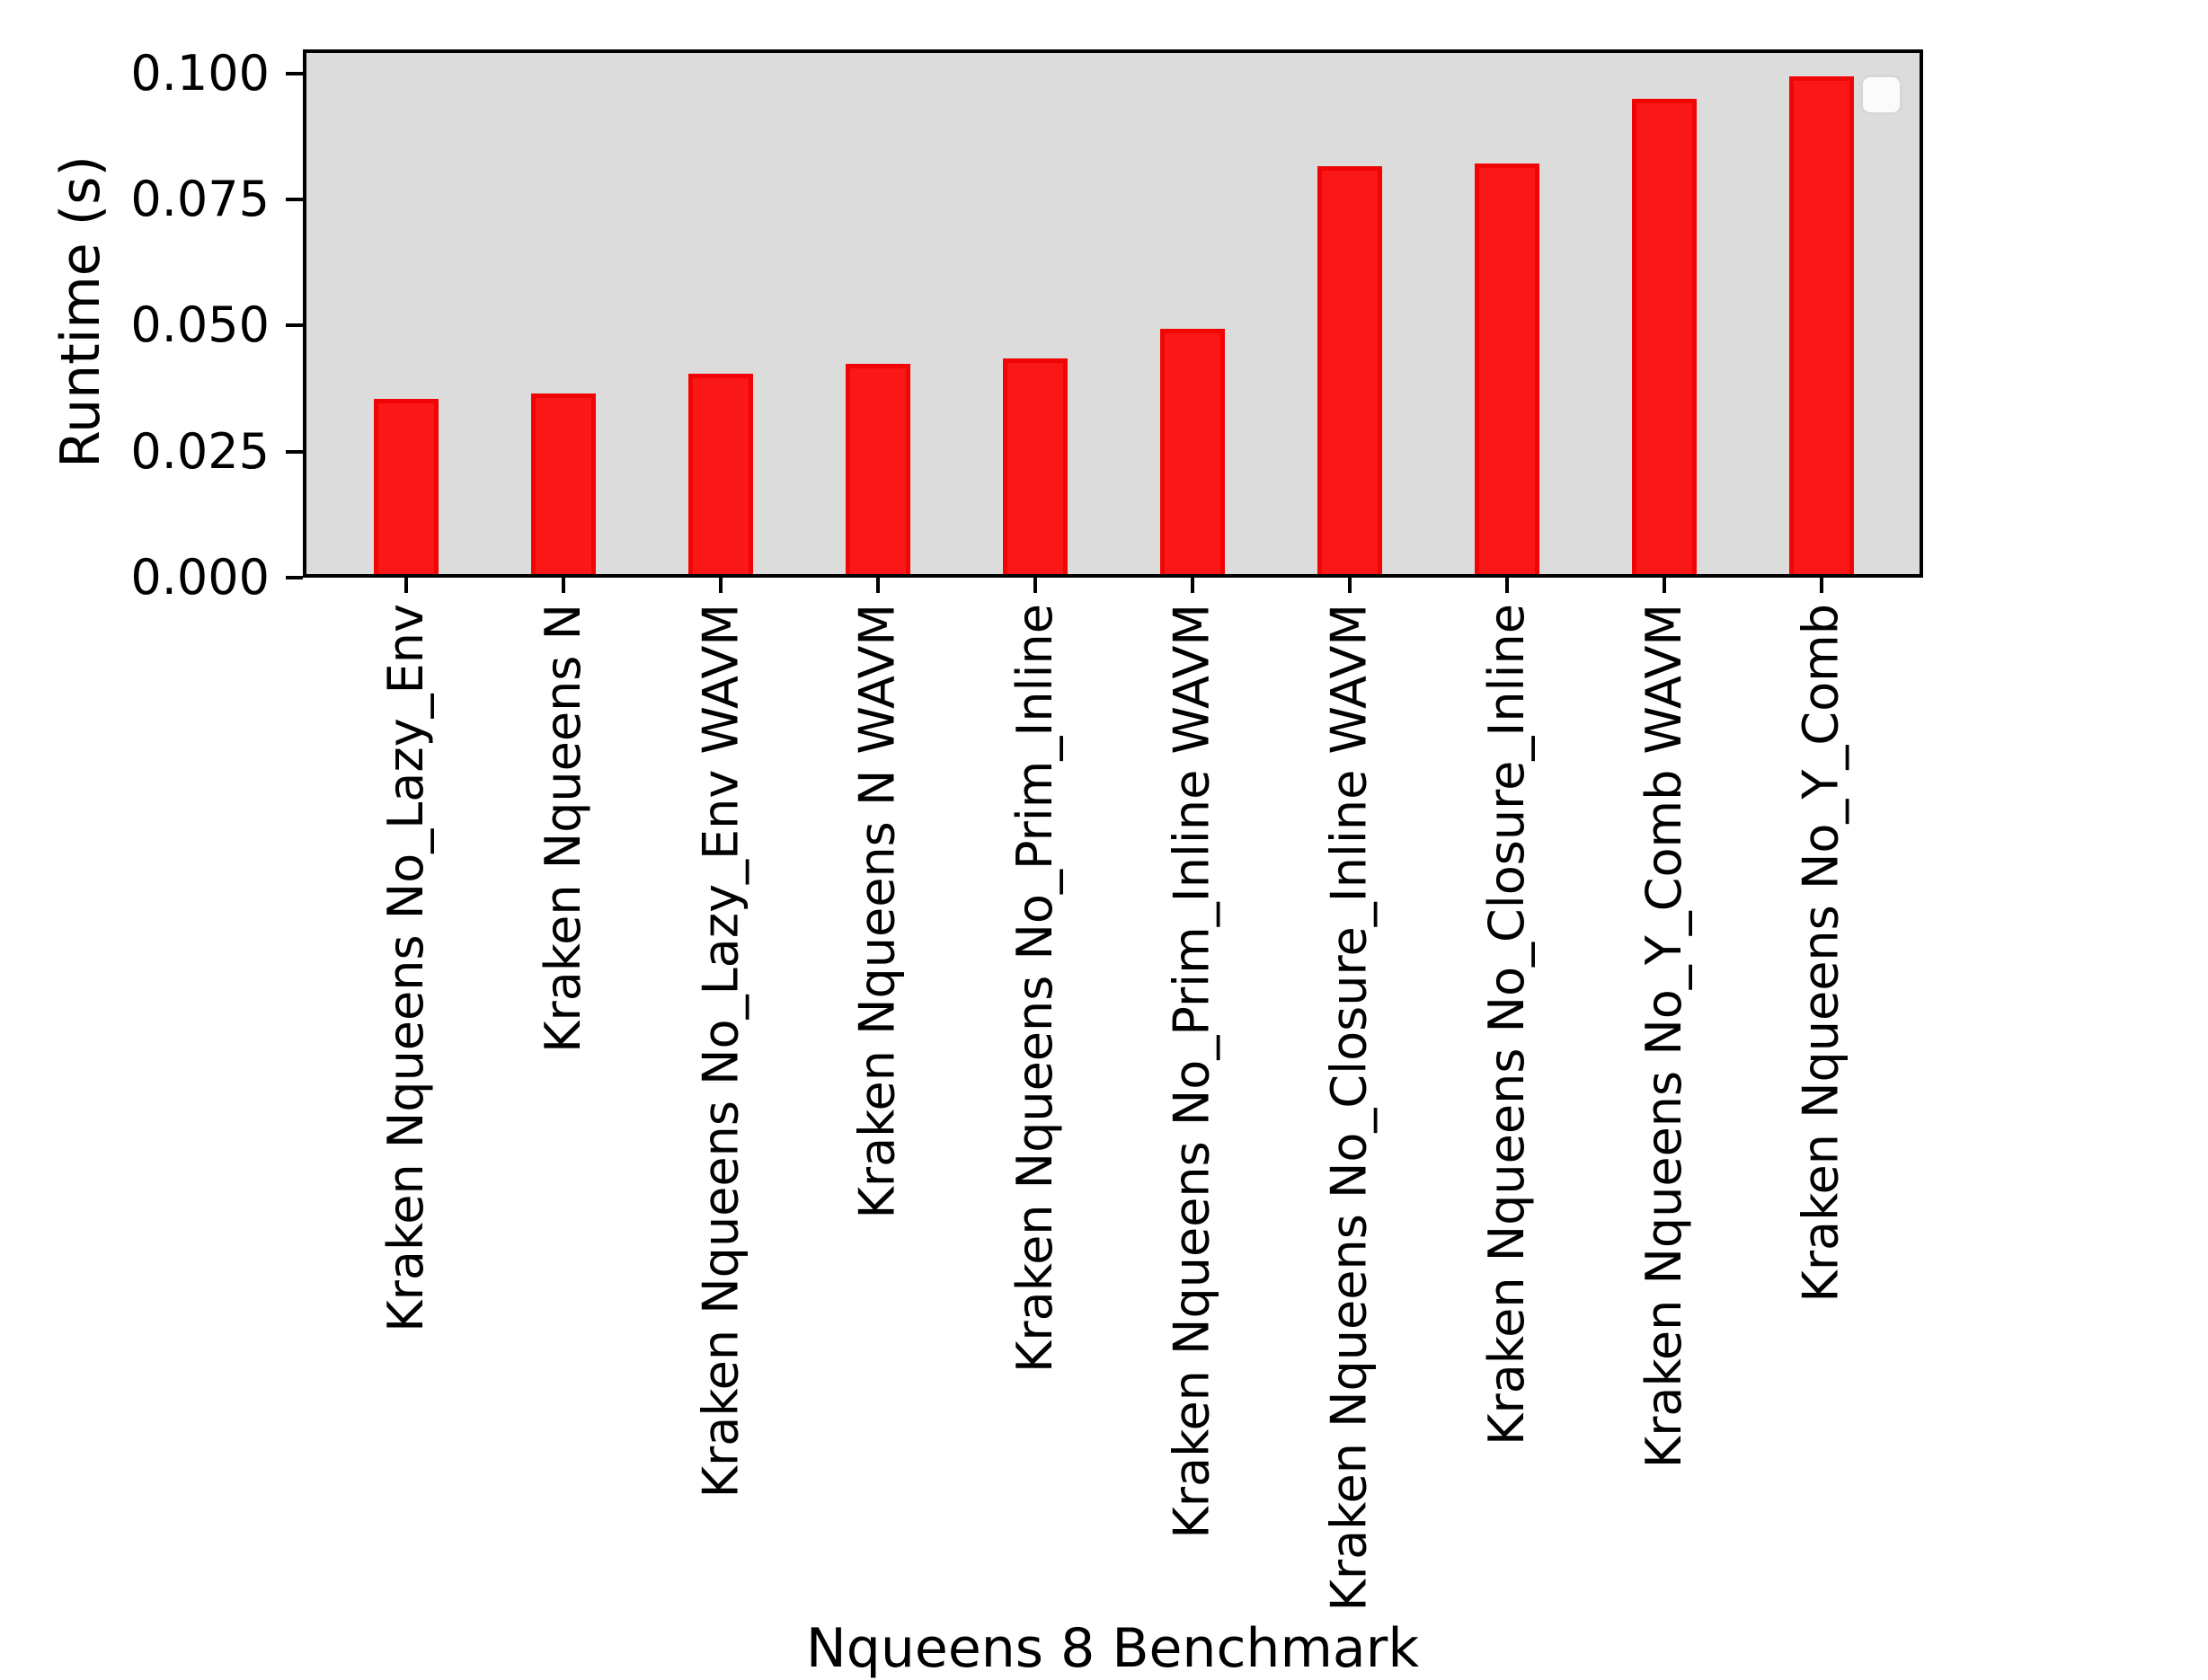 Image resolution: width=2208 pixels, height=1680 pixels. Describe the element at coordinates (720, 1051) in the screenshot. I see `x-tick-label: Kraken Nqueens No_Lazy_Env WAVM` at that location.